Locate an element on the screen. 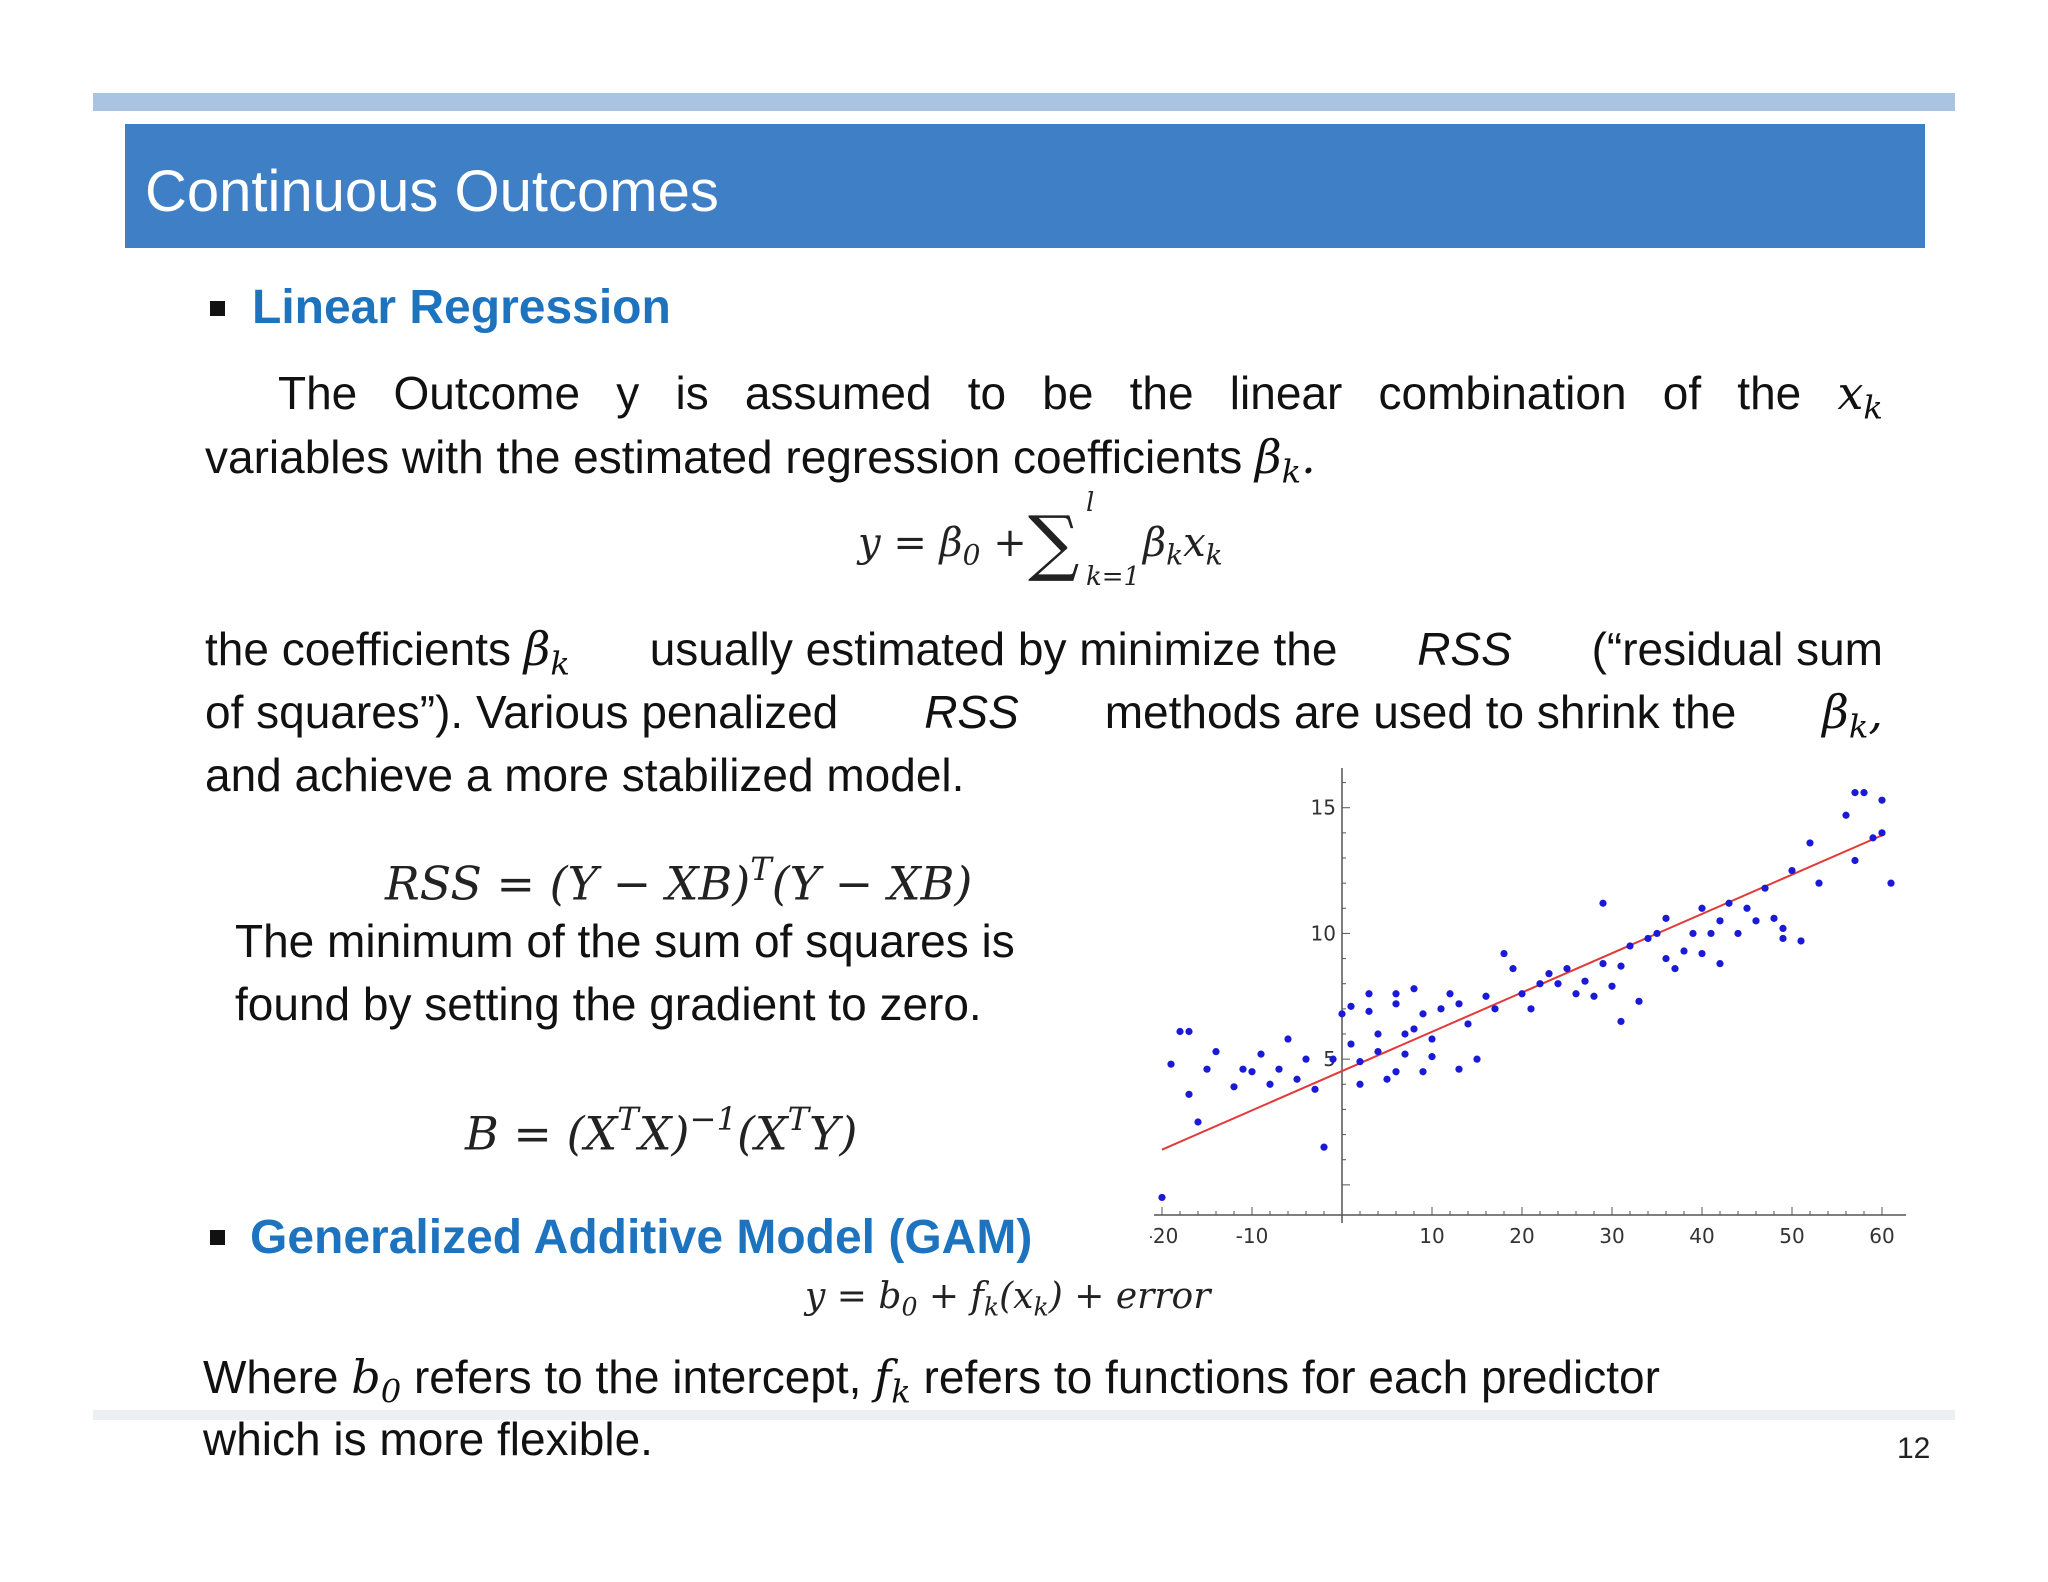 The width and height of the screenshot is (2048, 1582). gam-heading: Generalized Additive Model (GAM) is located at coordinates (641, 1237).